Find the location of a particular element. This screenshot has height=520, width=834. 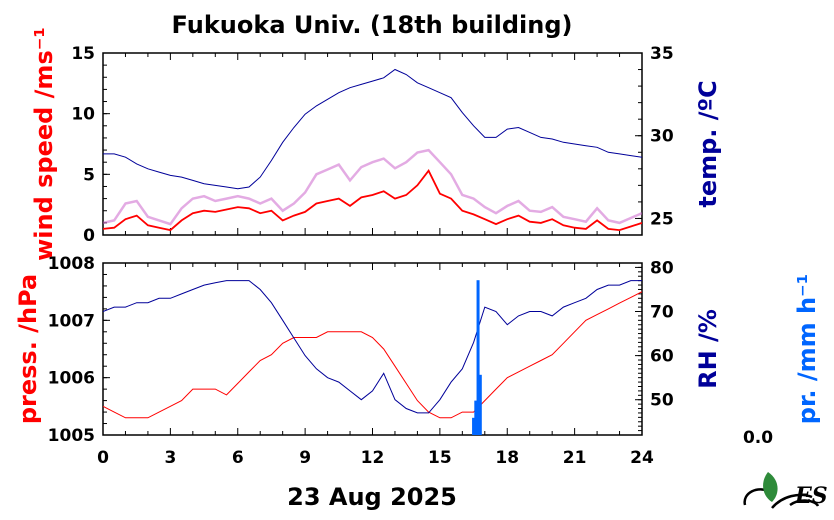

wind-gust-line is located at coordinates (372, 187).